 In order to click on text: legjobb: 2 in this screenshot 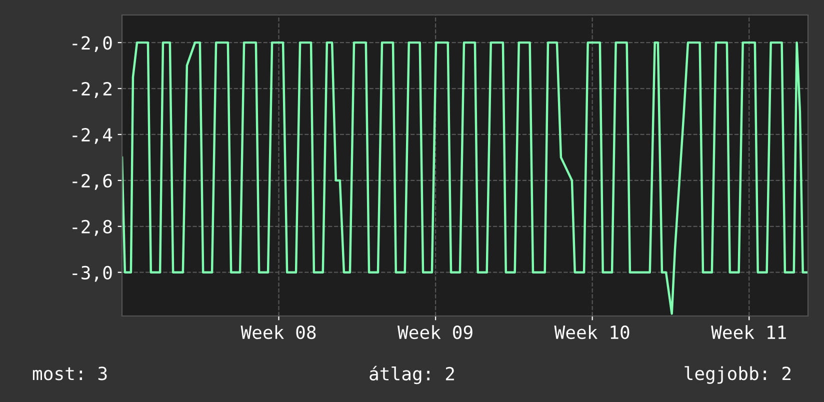, I will do `click(737, 375)`.